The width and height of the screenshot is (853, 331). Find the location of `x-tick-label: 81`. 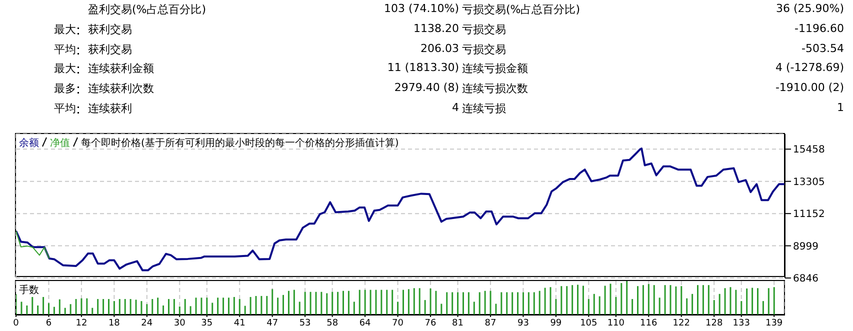

x-tick-label: 81 is located at coordinates (458, 323).